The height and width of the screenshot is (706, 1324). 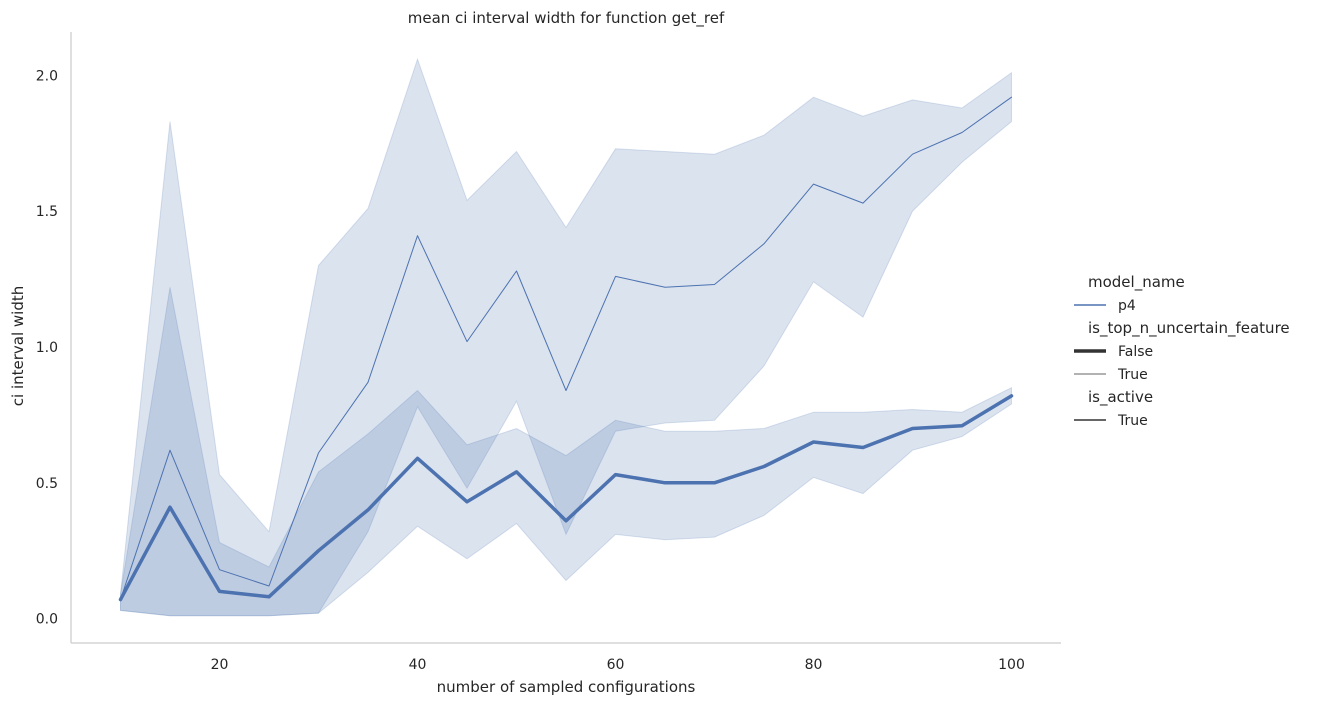 I want to click on legend-label: False, so click(x=1135, y=352).